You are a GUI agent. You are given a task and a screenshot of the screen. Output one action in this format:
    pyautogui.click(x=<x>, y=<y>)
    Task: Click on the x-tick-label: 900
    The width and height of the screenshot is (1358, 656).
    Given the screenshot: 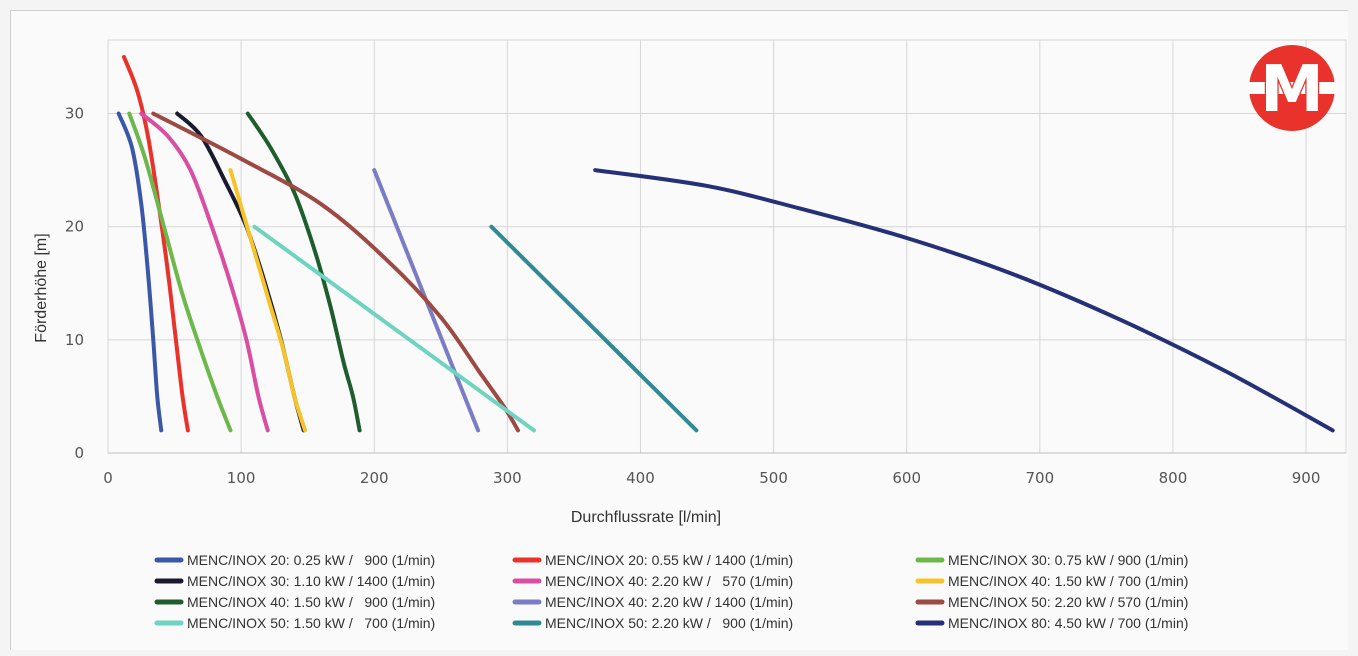 What is the action you would take?
    pyautogui.click(x=1306, y=478)
    